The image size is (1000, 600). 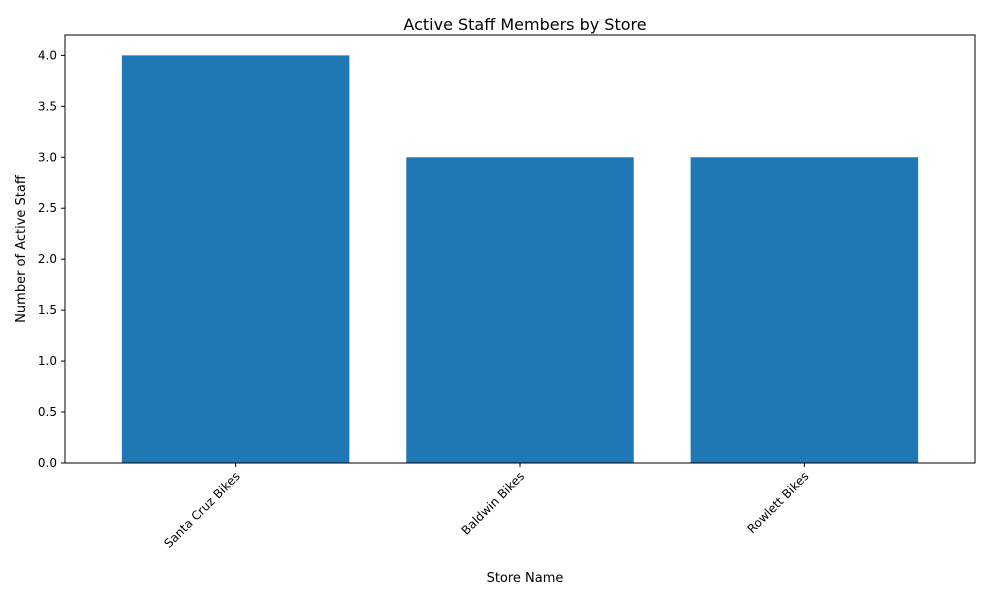 I want to click on y-axis-label: Number of Active Staff, so click(x=21, y=248).